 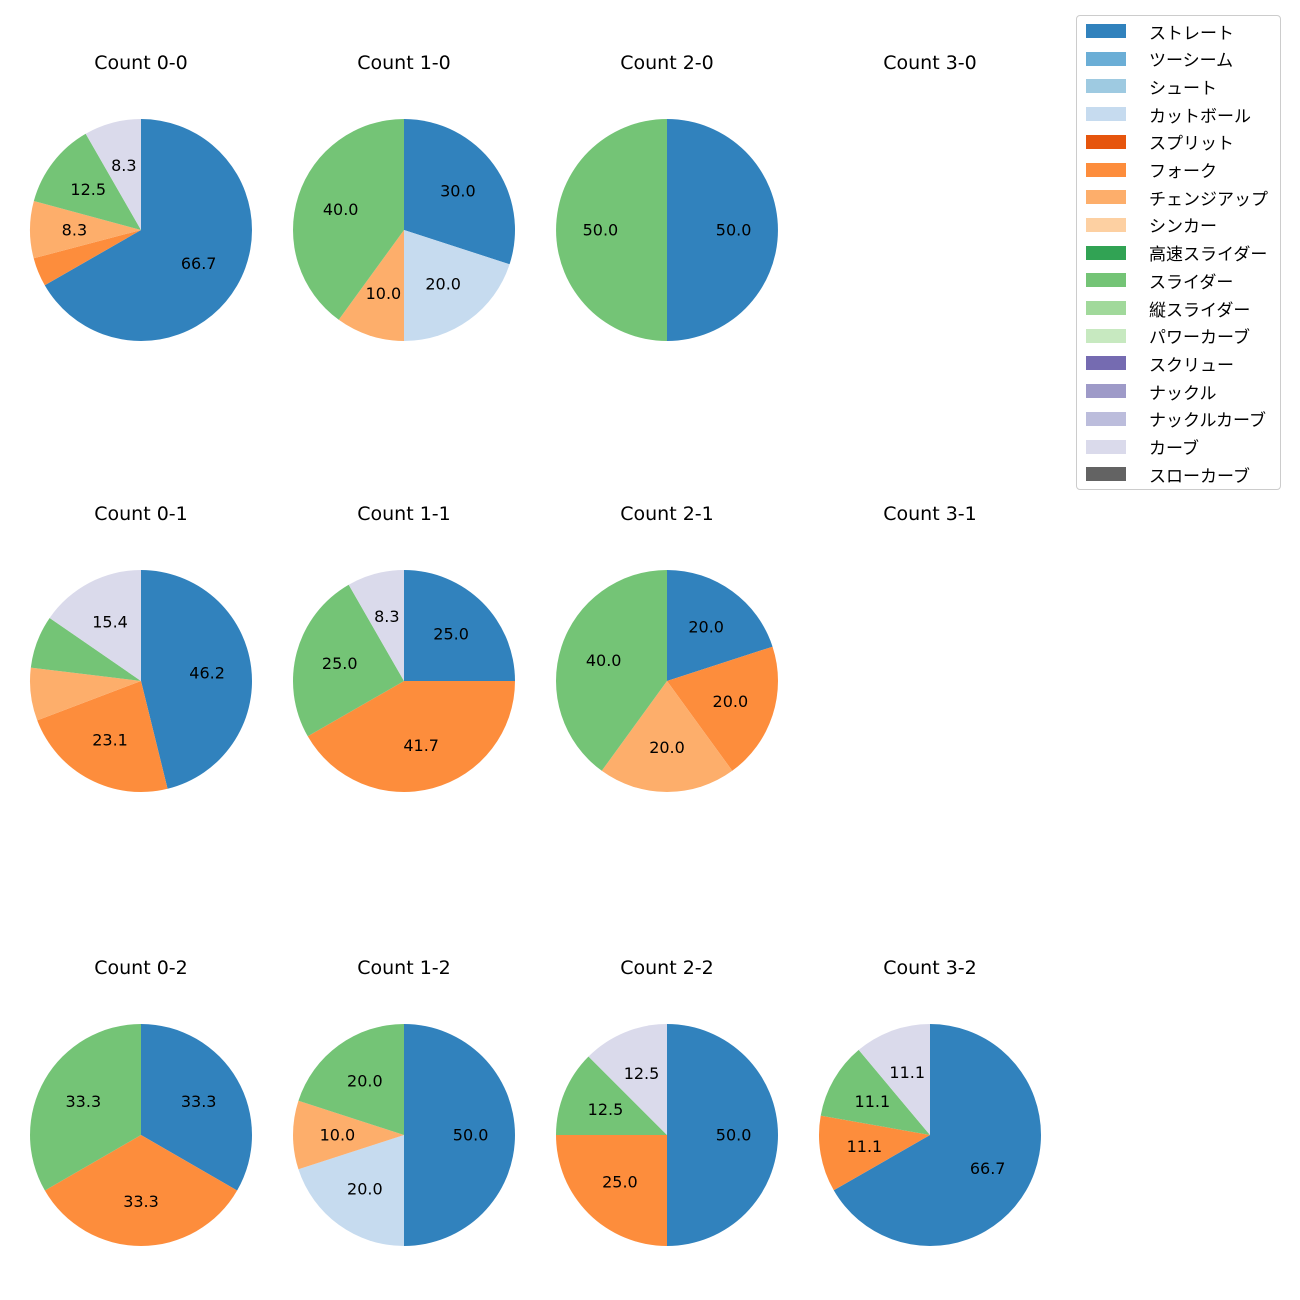 I want to click on slice-value-label: 15.4, so click(x=110, y=622).